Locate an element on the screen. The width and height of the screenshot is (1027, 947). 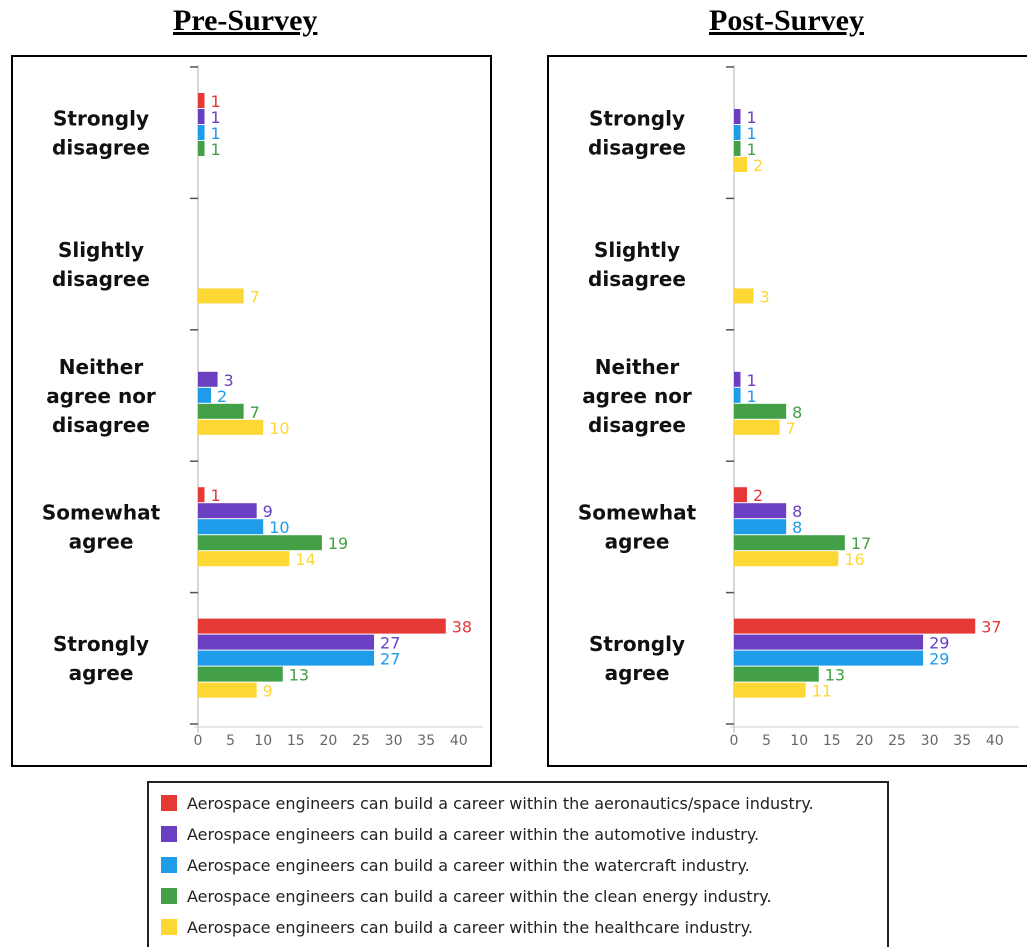
legend-swatch-aeronautics is located at coordinates (169, 803).